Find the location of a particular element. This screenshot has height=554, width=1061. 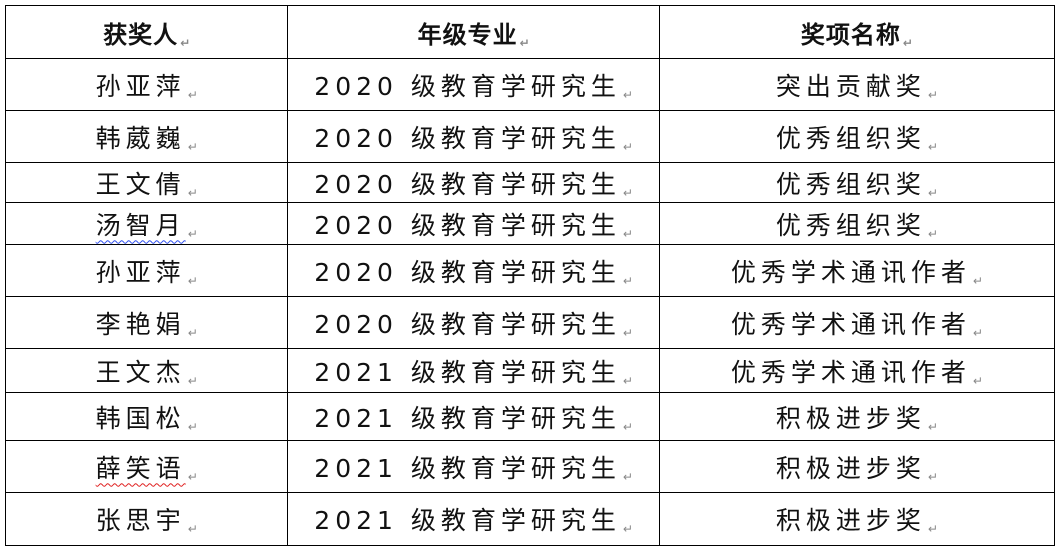

table-row: 韩国松 ↵ 2021 级教育学研究生 ↵ 积极进步奖 ↵ is located at coordinates (530, 416).